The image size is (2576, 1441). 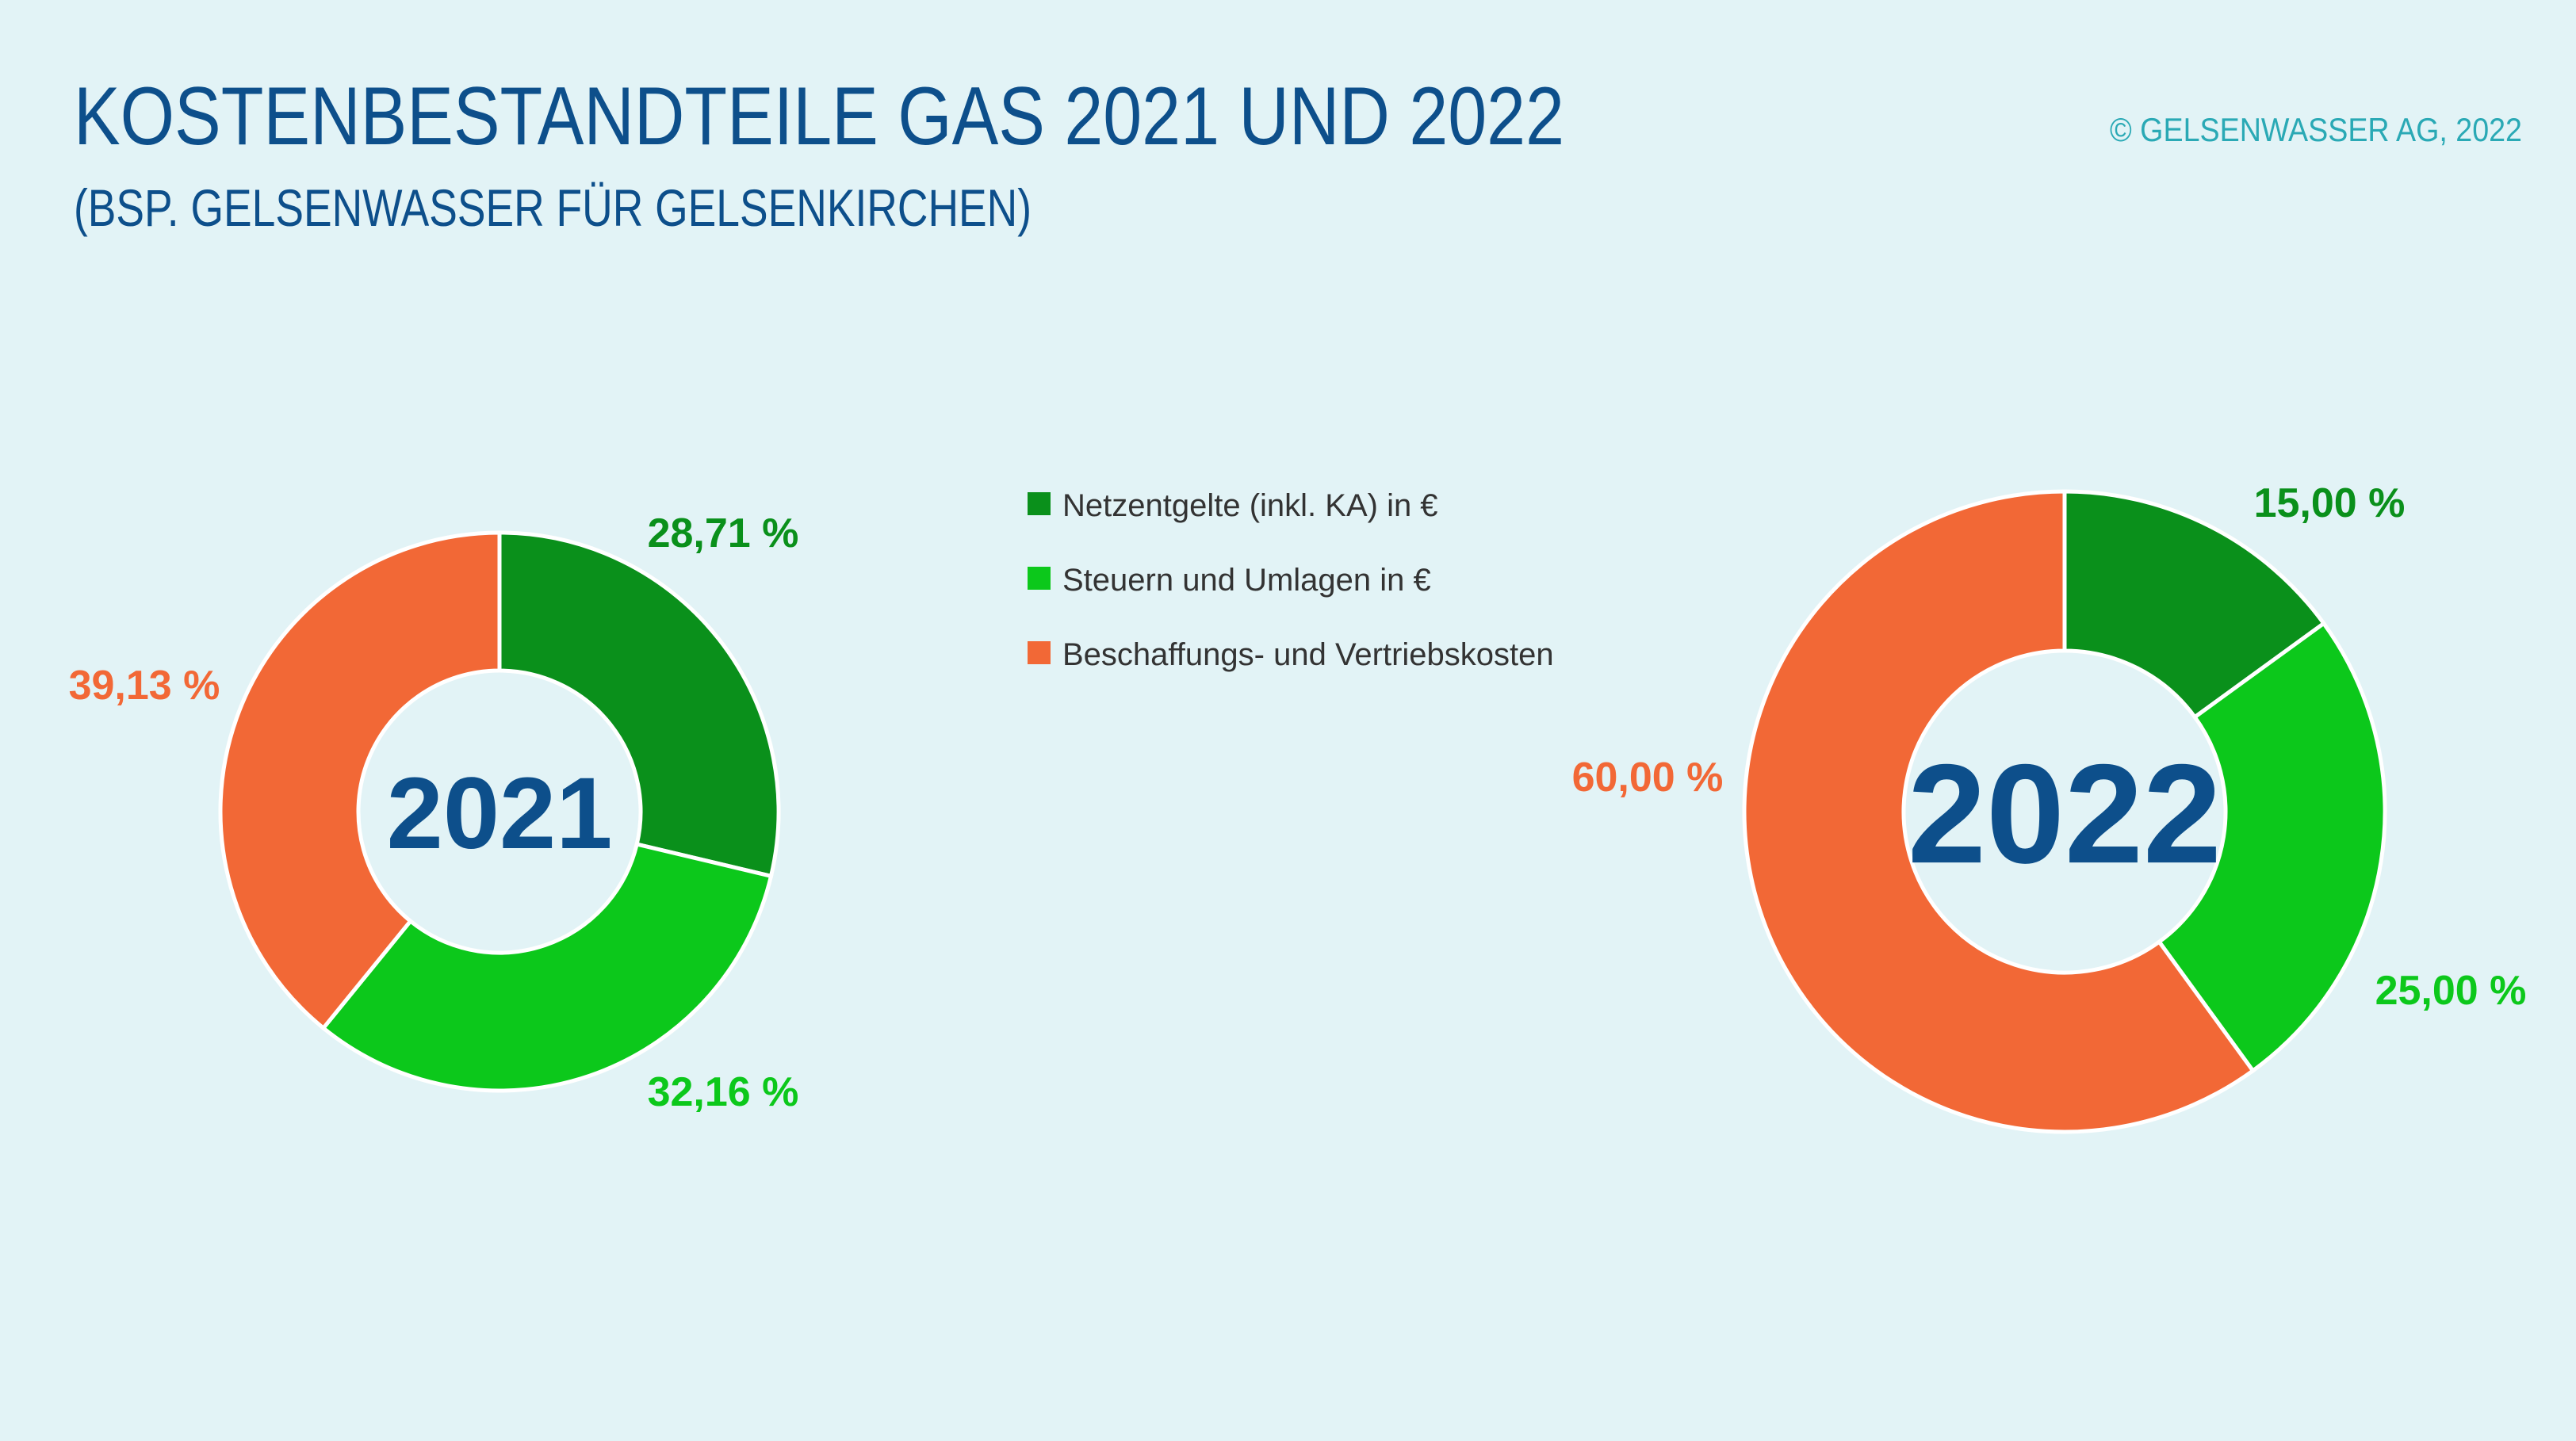 I want to click on value-label: 60,00 %, so click(x=1648, y=778).